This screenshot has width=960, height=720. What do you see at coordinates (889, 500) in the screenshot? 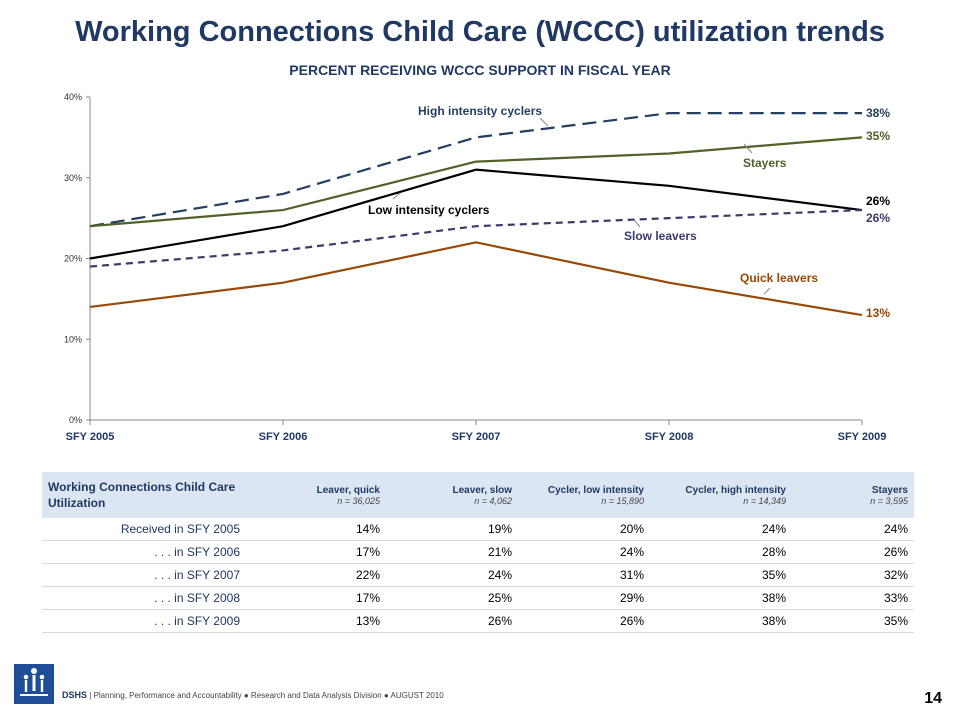
I see `column-n: n = 3,595` at bounding box center [889, 500].